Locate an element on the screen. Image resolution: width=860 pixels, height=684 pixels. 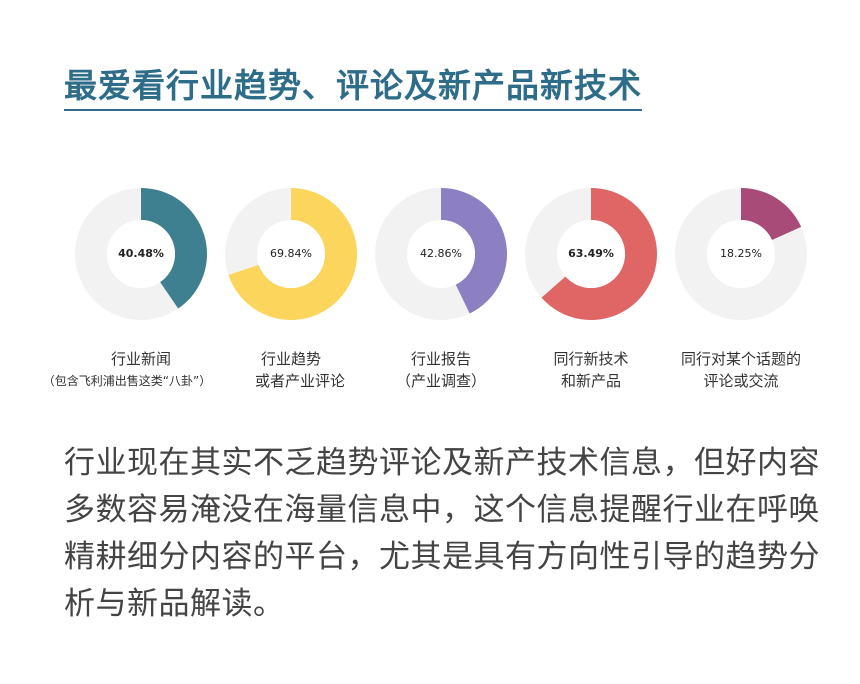
category-label-trends: 行业趋势 或者产业评论 is located at coordinates (291, 370).